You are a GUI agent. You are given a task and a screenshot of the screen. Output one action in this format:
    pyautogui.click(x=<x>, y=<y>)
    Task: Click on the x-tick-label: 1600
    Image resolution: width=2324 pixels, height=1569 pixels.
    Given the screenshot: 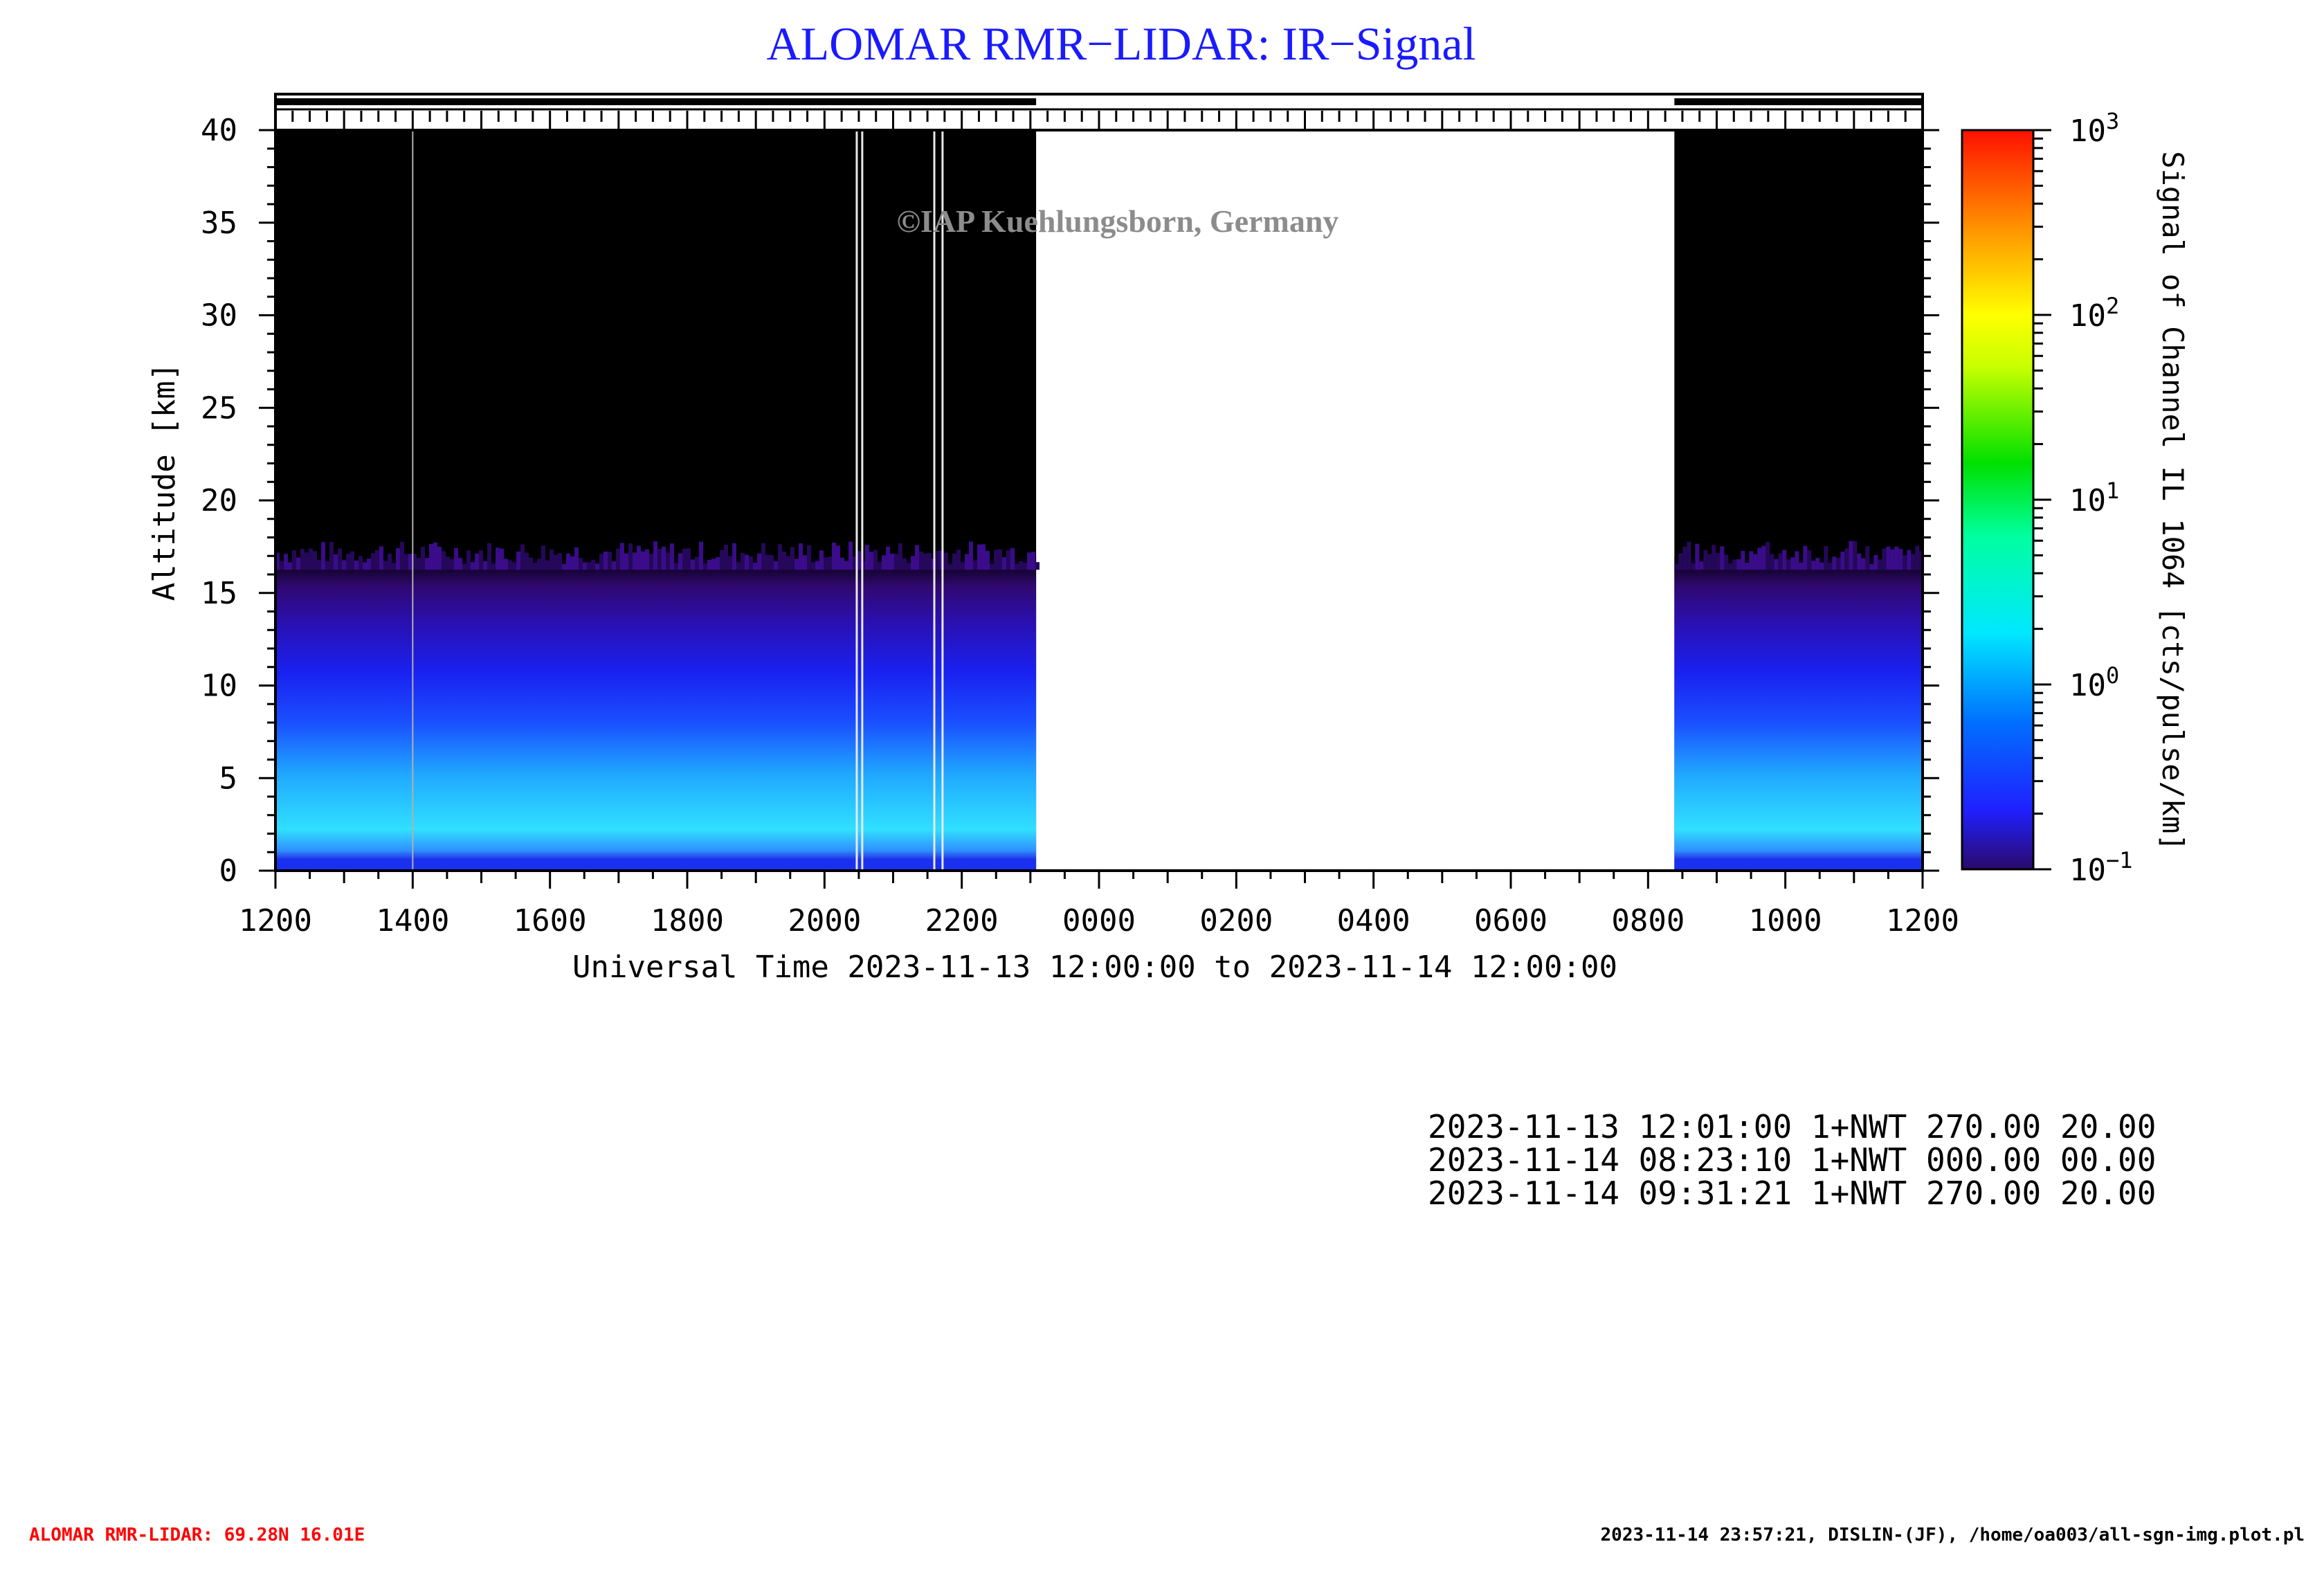 What is the action you would take?
    pyautogui.click(x=550, y=920)
    